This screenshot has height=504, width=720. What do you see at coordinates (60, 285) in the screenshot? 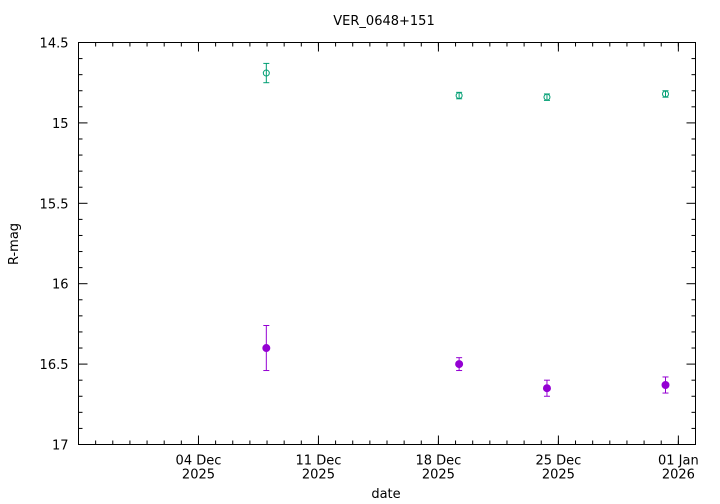
I see `y-tick-label: 16` at bounding box center [60, 285].